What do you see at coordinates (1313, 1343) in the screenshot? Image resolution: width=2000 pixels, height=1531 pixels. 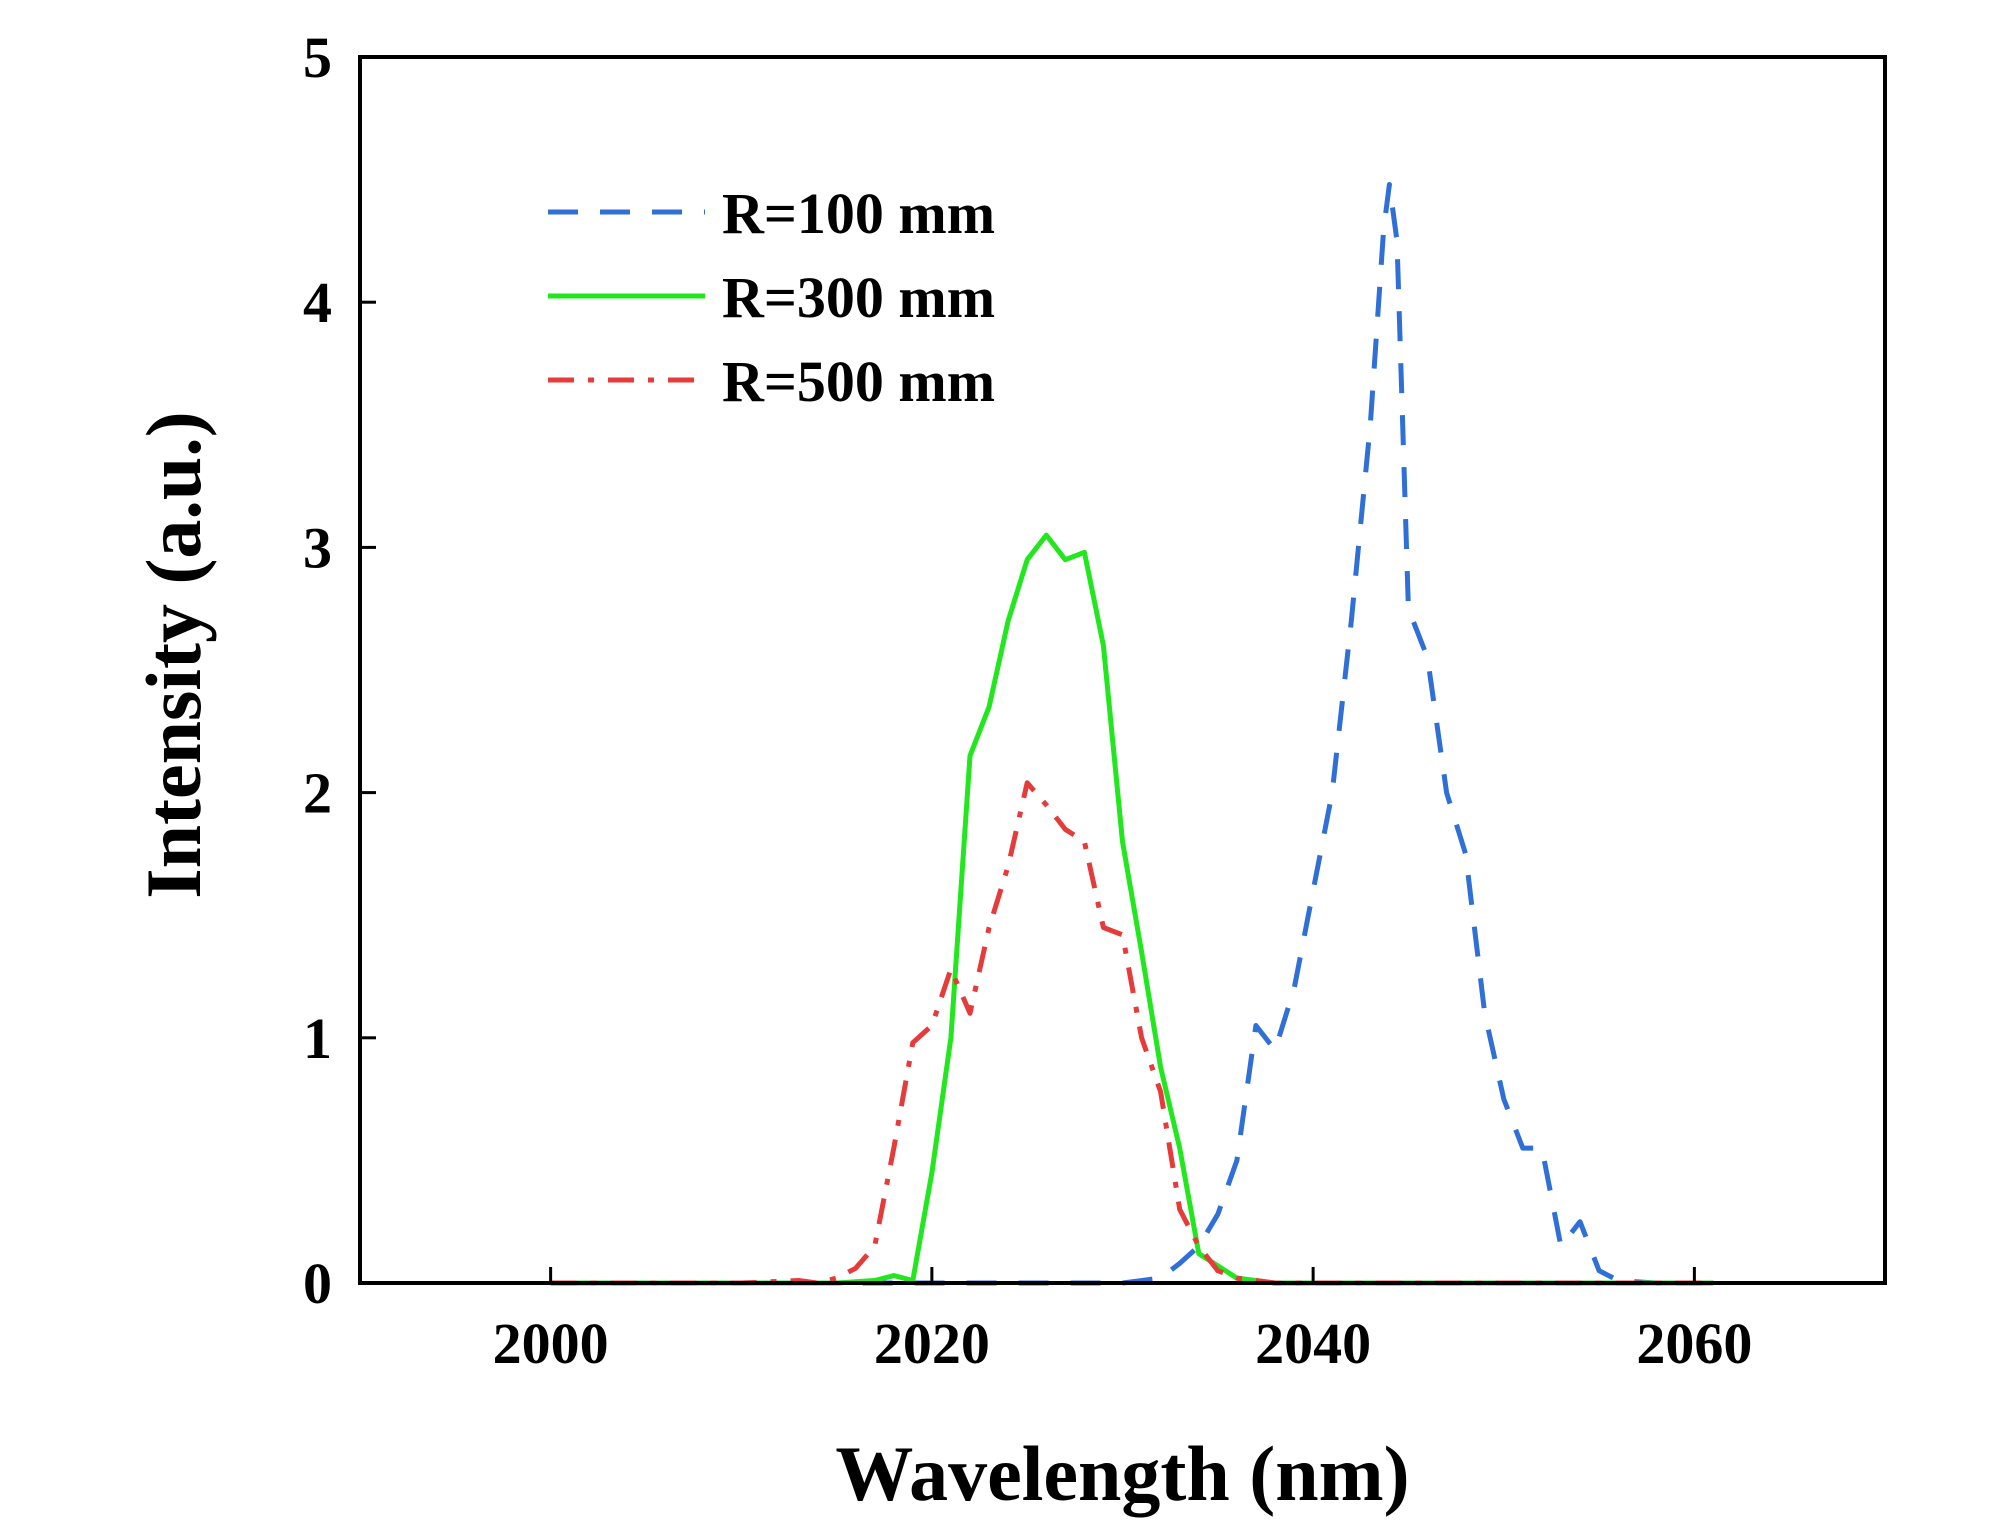 I see `x-tick-label: 2040` at bounding box center [1313, 1343].